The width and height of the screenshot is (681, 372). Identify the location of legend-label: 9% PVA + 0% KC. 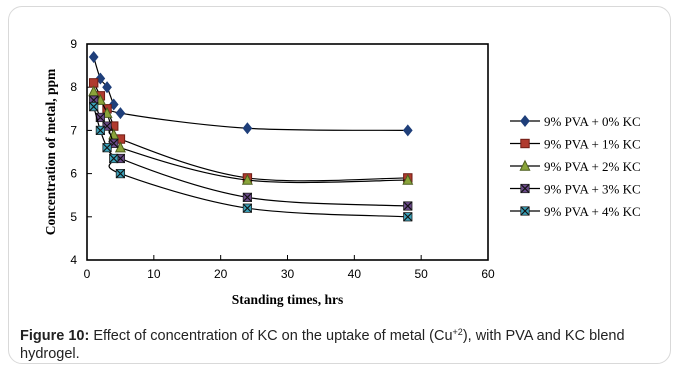
(592, 121).